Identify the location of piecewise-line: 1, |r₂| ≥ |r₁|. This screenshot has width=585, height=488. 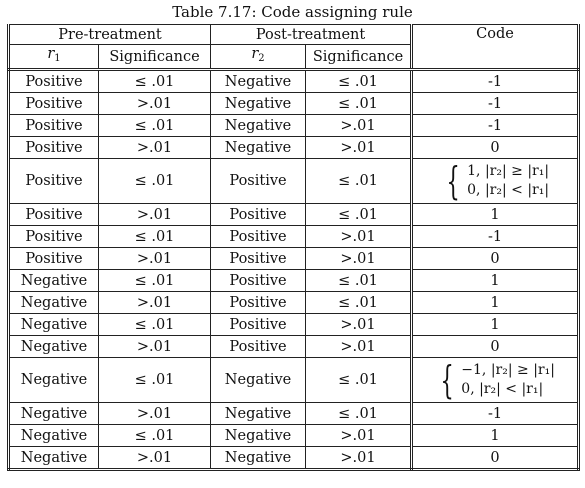
(508, 171).